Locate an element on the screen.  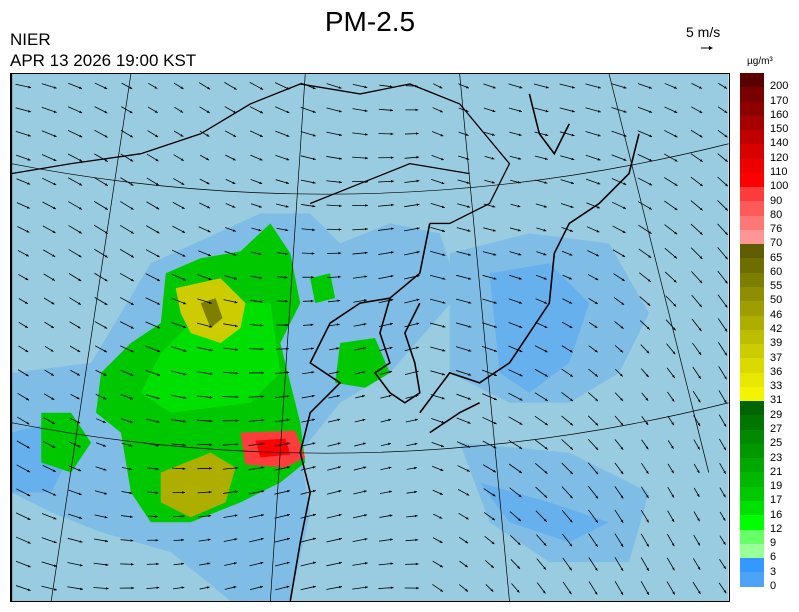
wind-scale-label: 5 m/s is located at coordinates (703, 32).